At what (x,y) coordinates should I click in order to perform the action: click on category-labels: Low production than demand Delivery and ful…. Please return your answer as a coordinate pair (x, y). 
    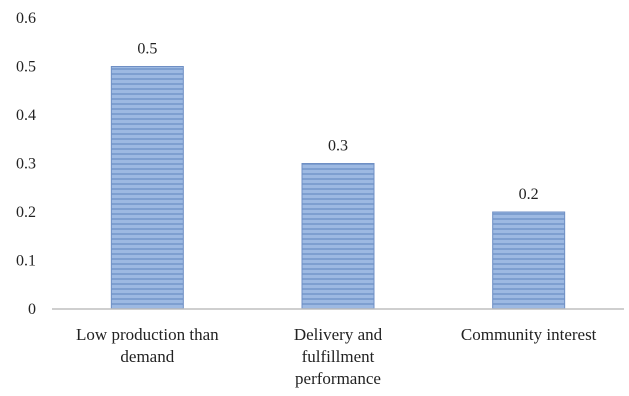
    Looking at the image, I should click on (336, 356).